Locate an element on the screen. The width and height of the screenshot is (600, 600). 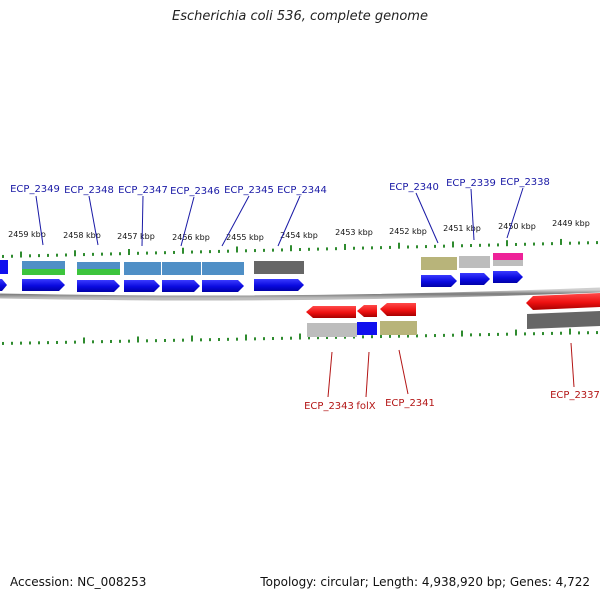
kbp-label: 2452 kbp is located at coordinates (408, 231).